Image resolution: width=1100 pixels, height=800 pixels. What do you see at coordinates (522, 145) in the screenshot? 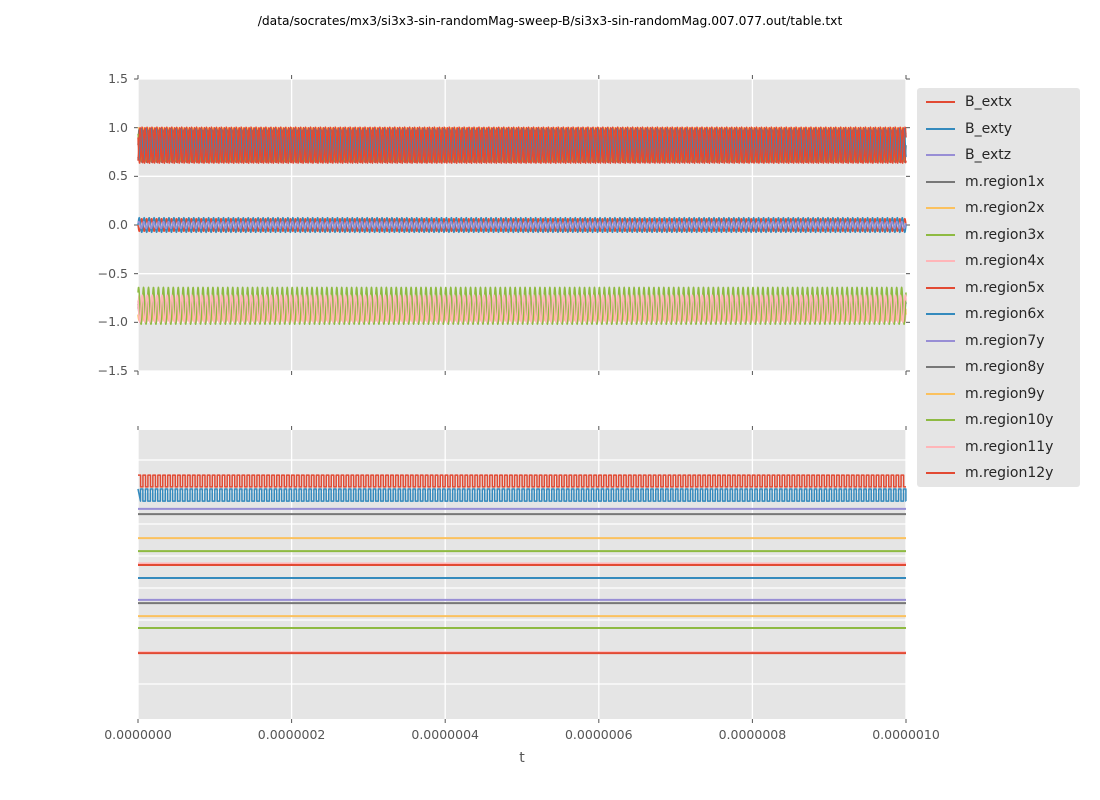
I see `series-m.region12y` at bounding box center [522, 145].